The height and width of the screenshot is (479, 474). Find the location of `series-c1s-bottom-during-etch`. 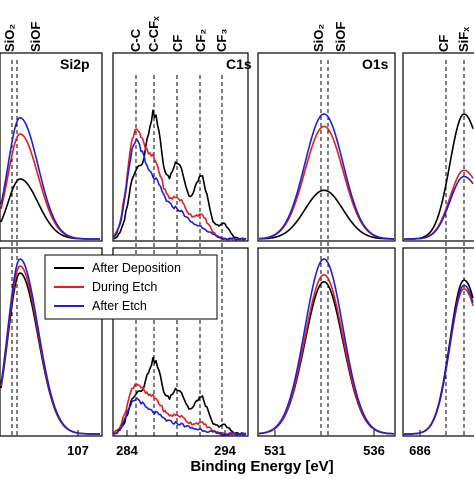

series-c1s-bottom-during-etch is located at coordinates (180, 410).